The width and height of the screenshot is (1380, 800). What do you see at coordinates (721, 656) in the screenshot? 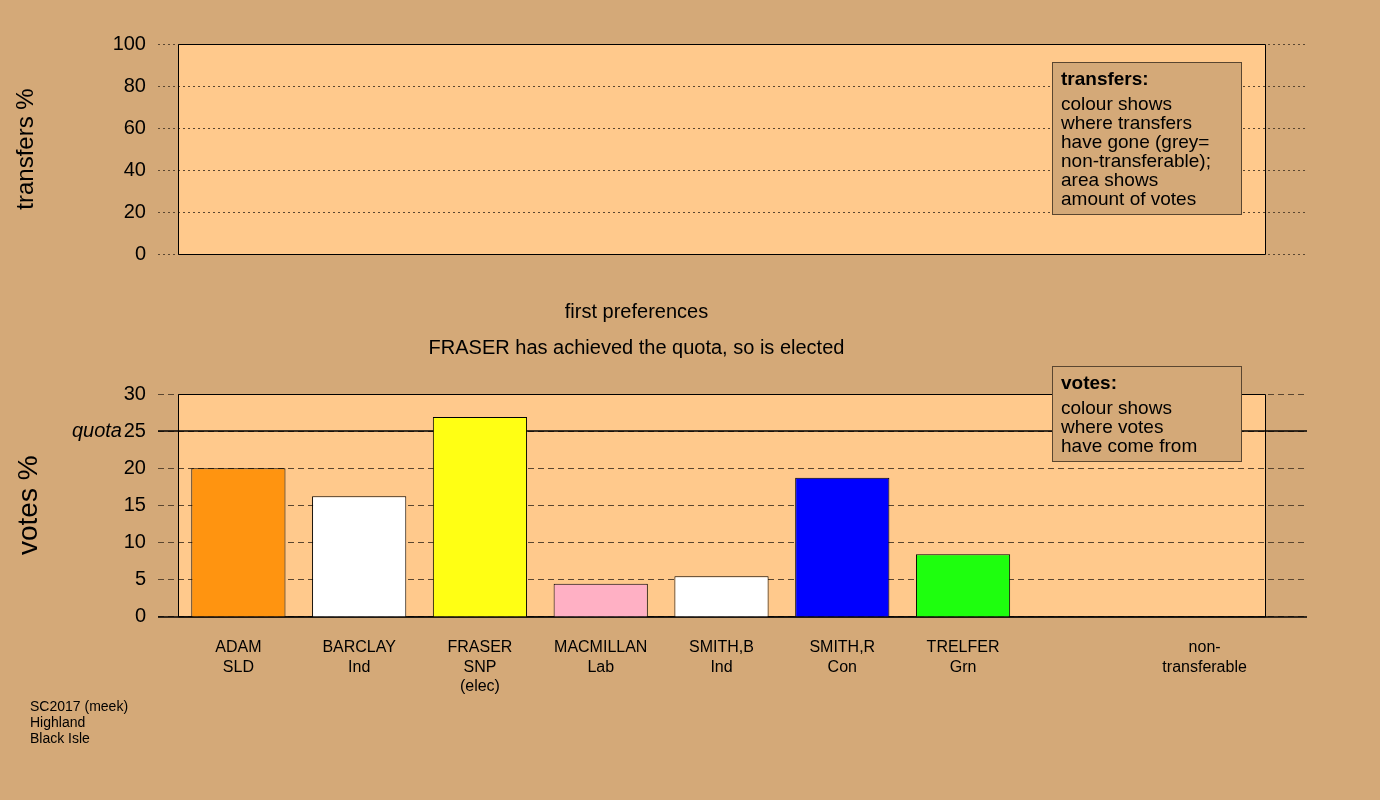
I see `x-tick-label: SMITH,B Ind` at bounding box center [721, 656].